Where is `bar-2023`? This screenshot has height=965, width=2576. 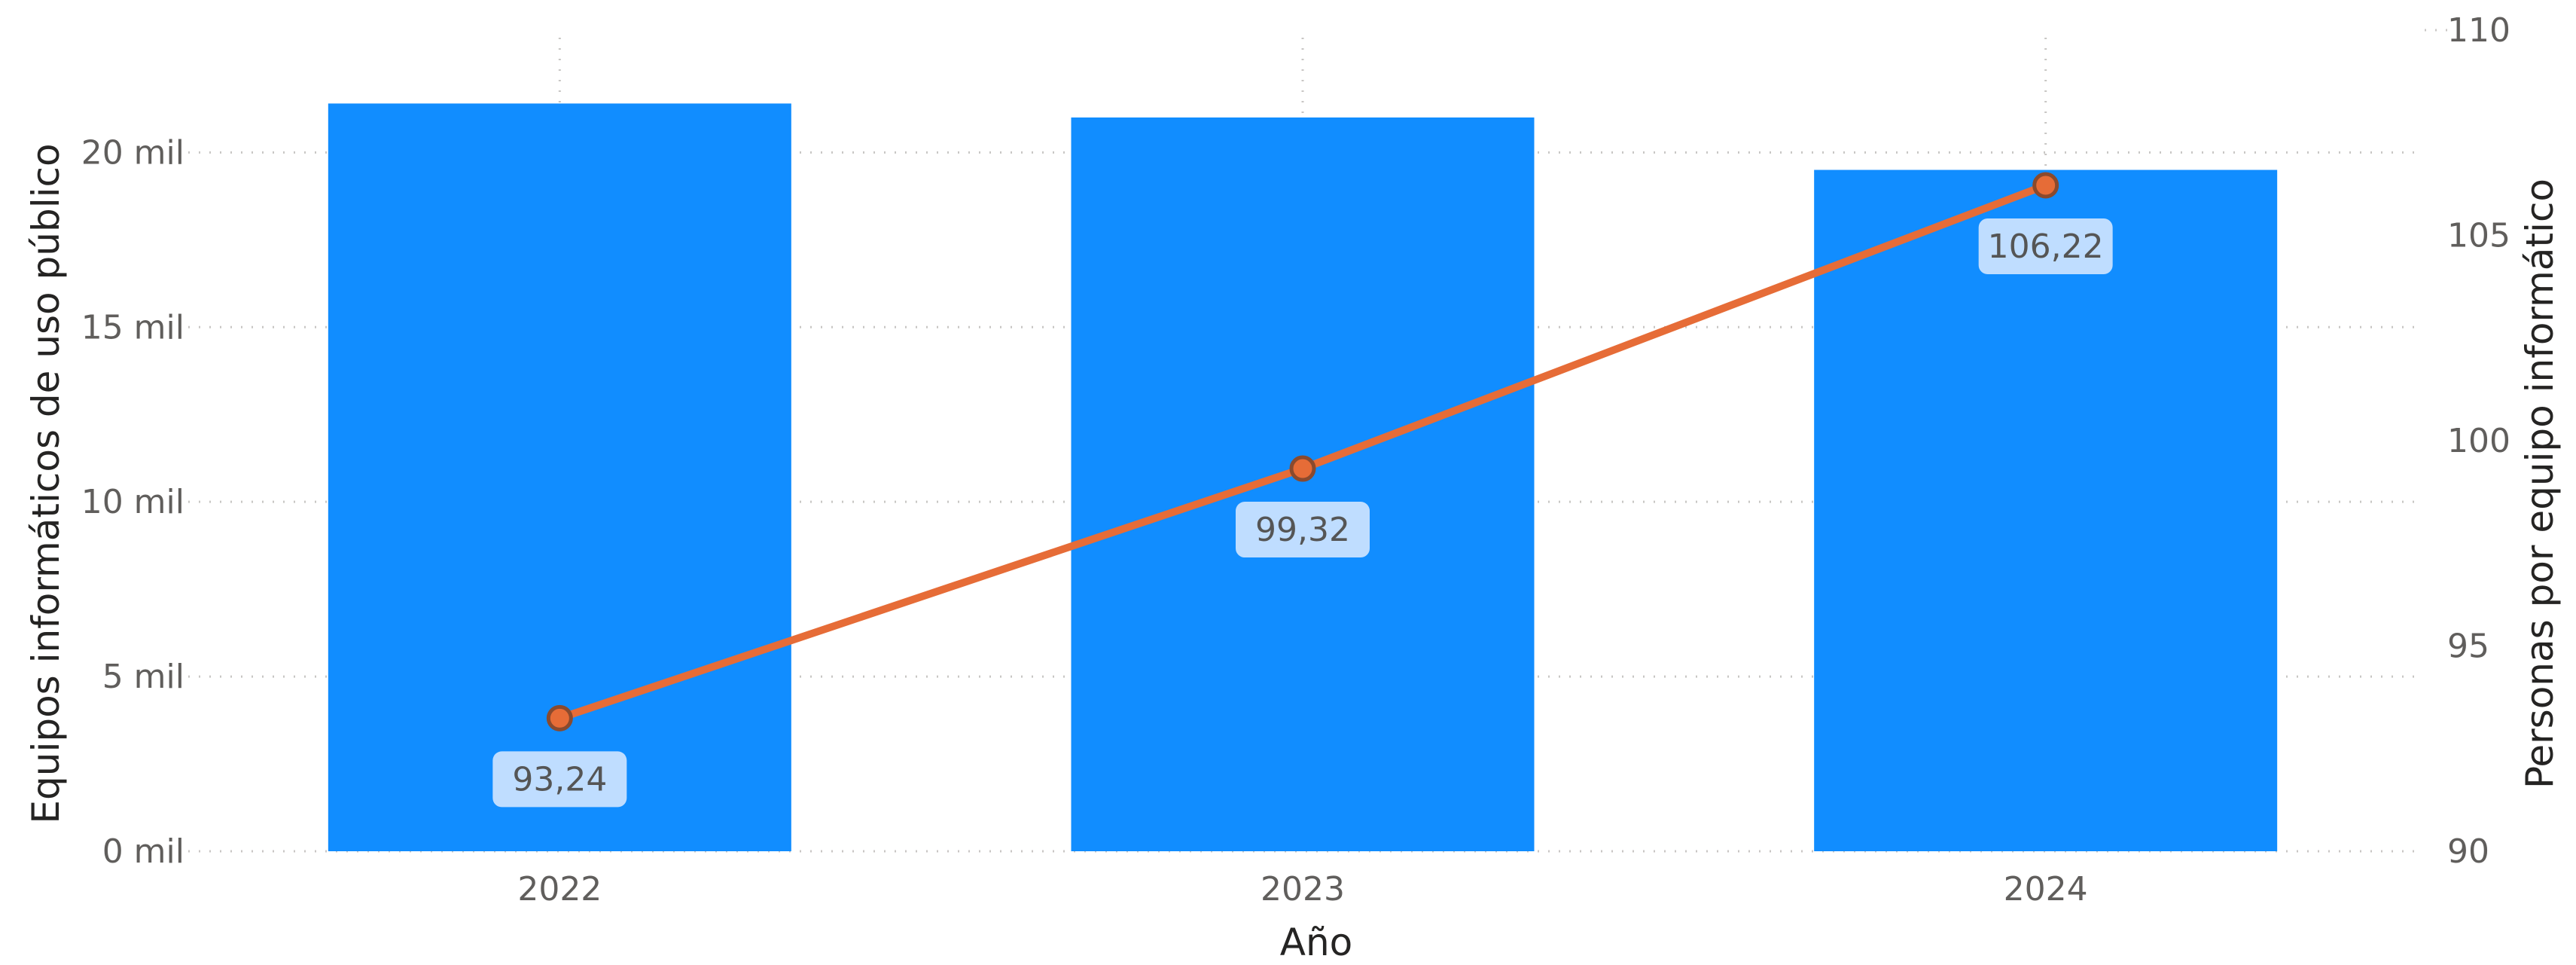 bar-2023 is located at coordinates (1303, 484).